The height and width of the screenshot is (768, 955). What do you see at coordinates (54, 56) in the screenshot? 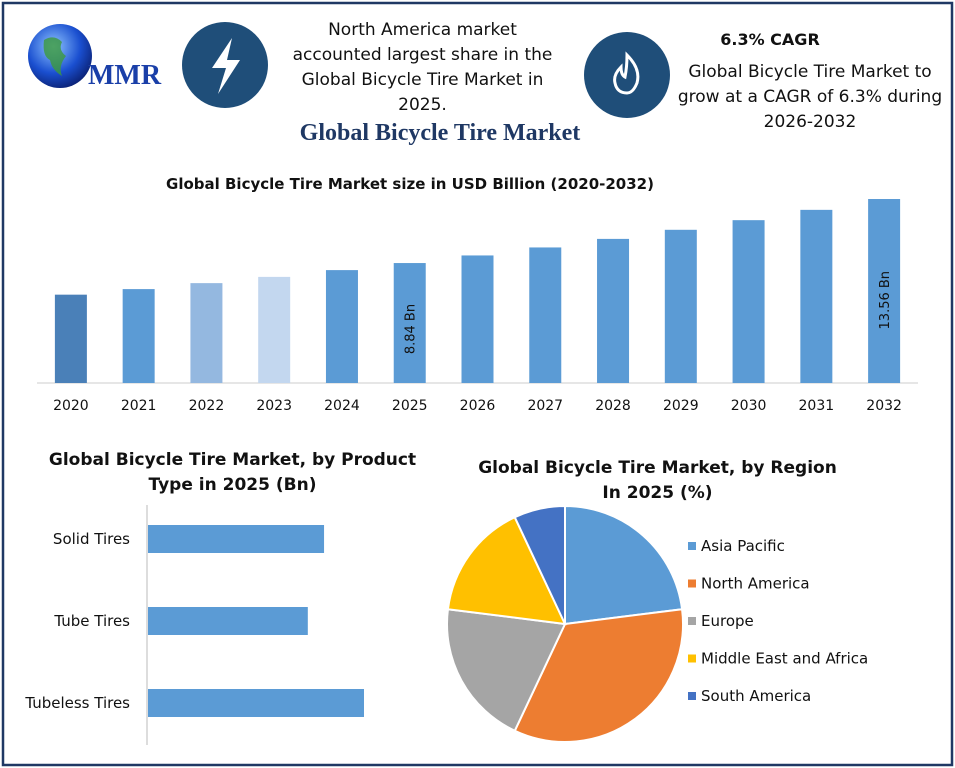
I see `logo-land` at bounding box center [54, 56].